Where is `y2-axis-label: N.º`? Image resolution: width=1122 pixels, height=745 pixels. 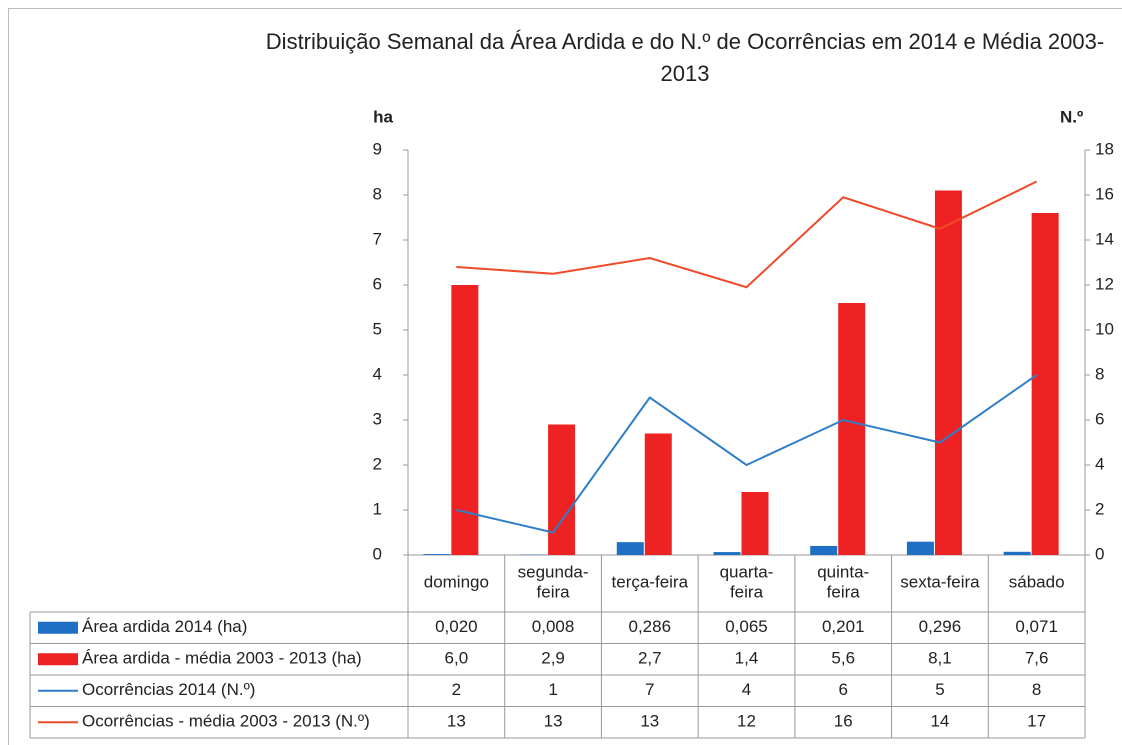 y2-axis-label: N.º is located at coordinates (1071, 116).